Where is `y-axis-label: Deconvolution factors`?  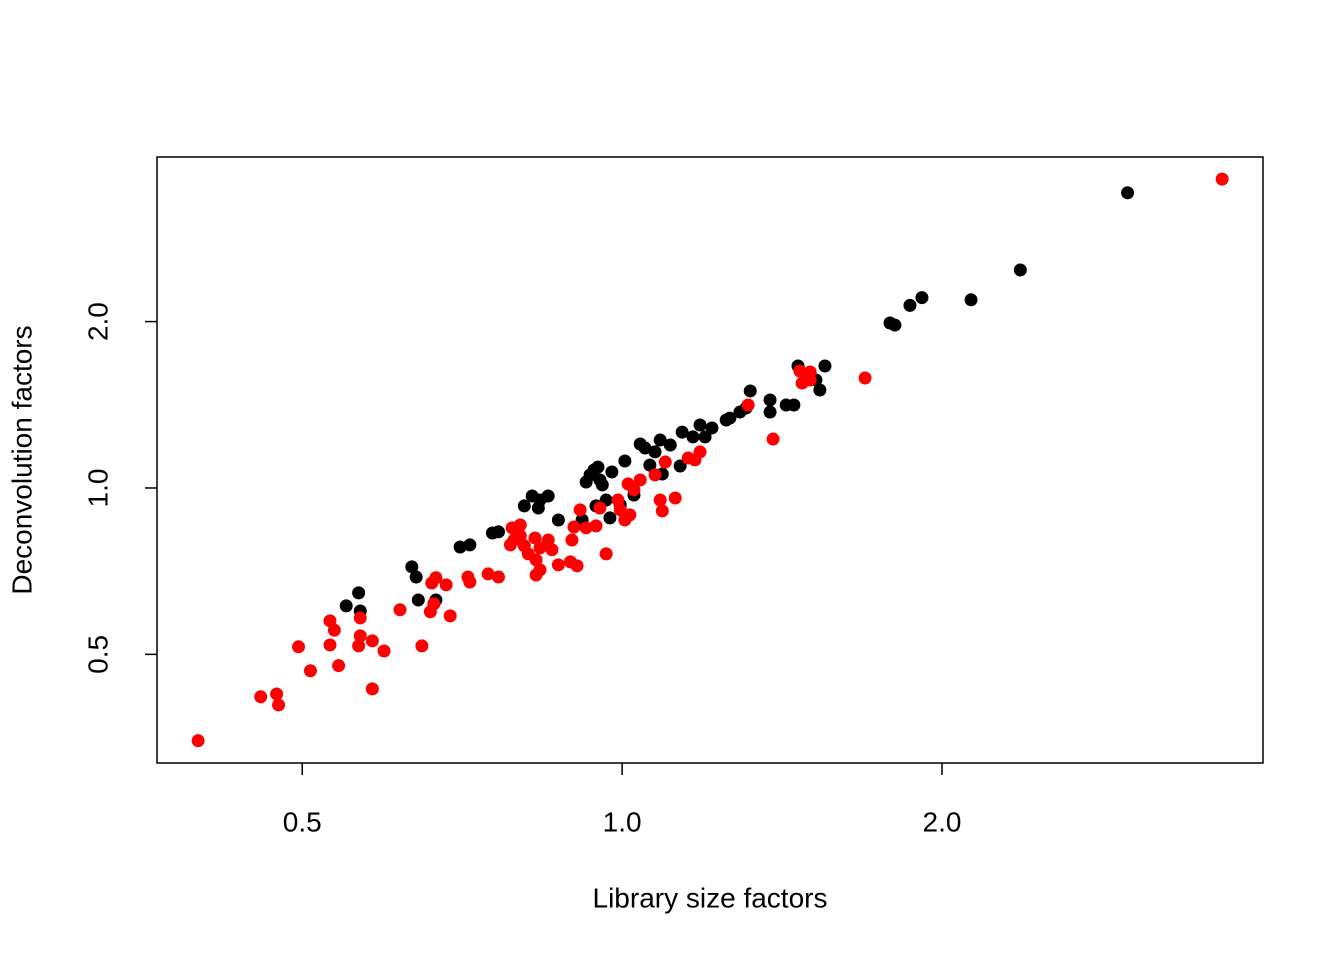 y-axis-label: Deconvolution factors is located at coordinates (21, 459).